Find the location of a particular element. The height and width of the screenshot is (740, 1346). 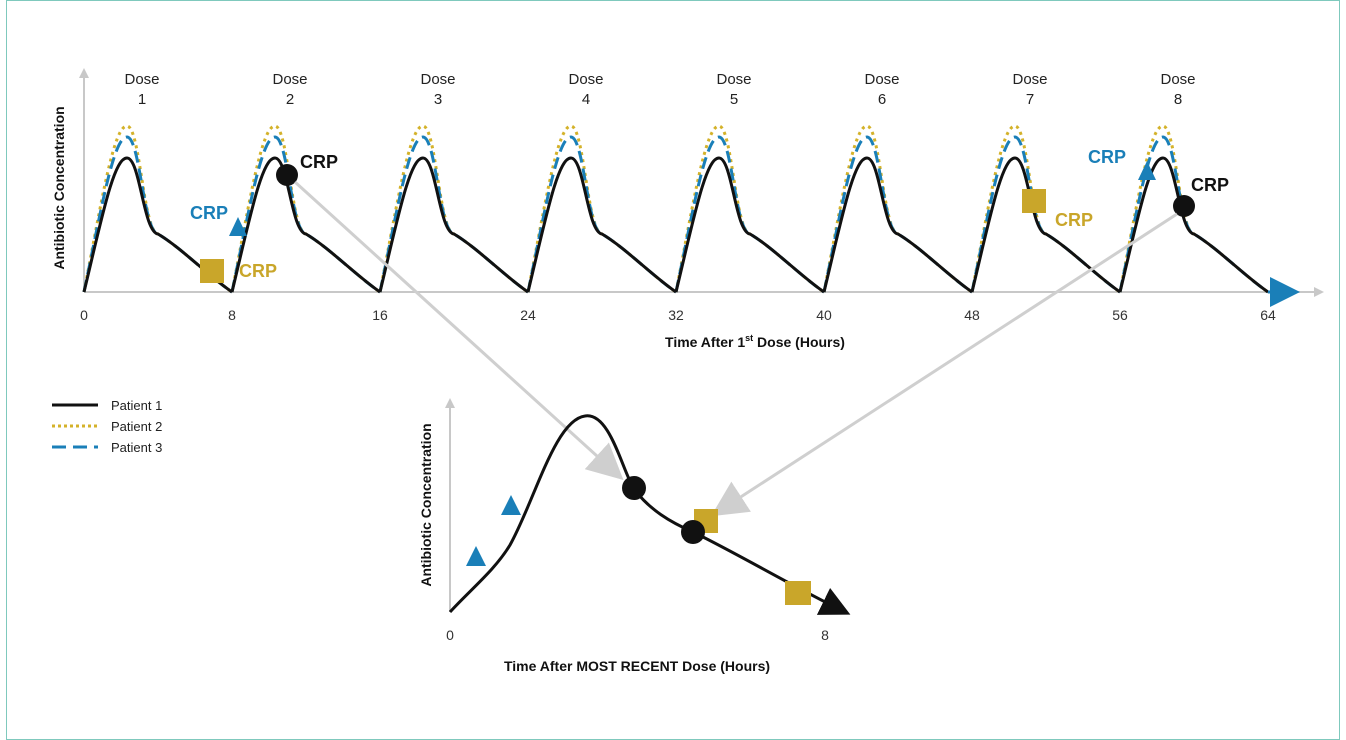

legend-label-patient1: Patient 1 is located at coordinates (136, 405).